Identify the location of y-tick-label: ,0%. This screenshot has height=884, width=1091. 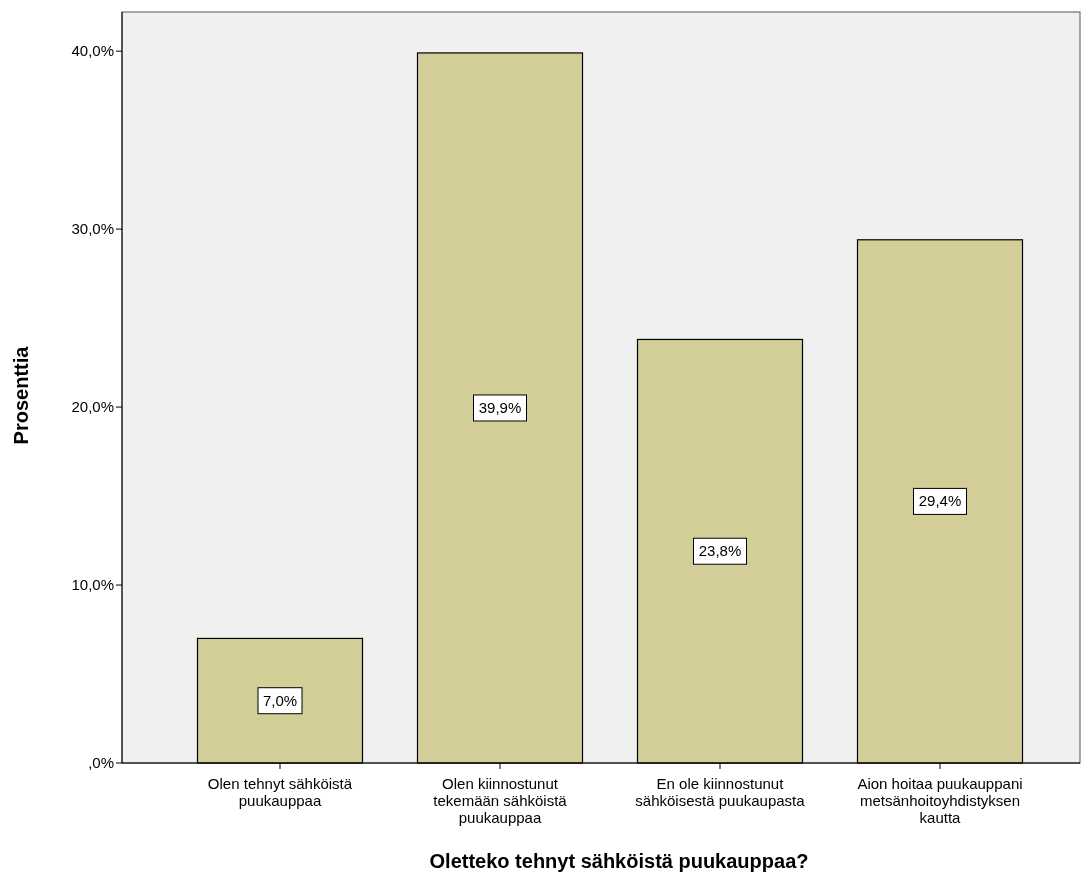
(101, 762).